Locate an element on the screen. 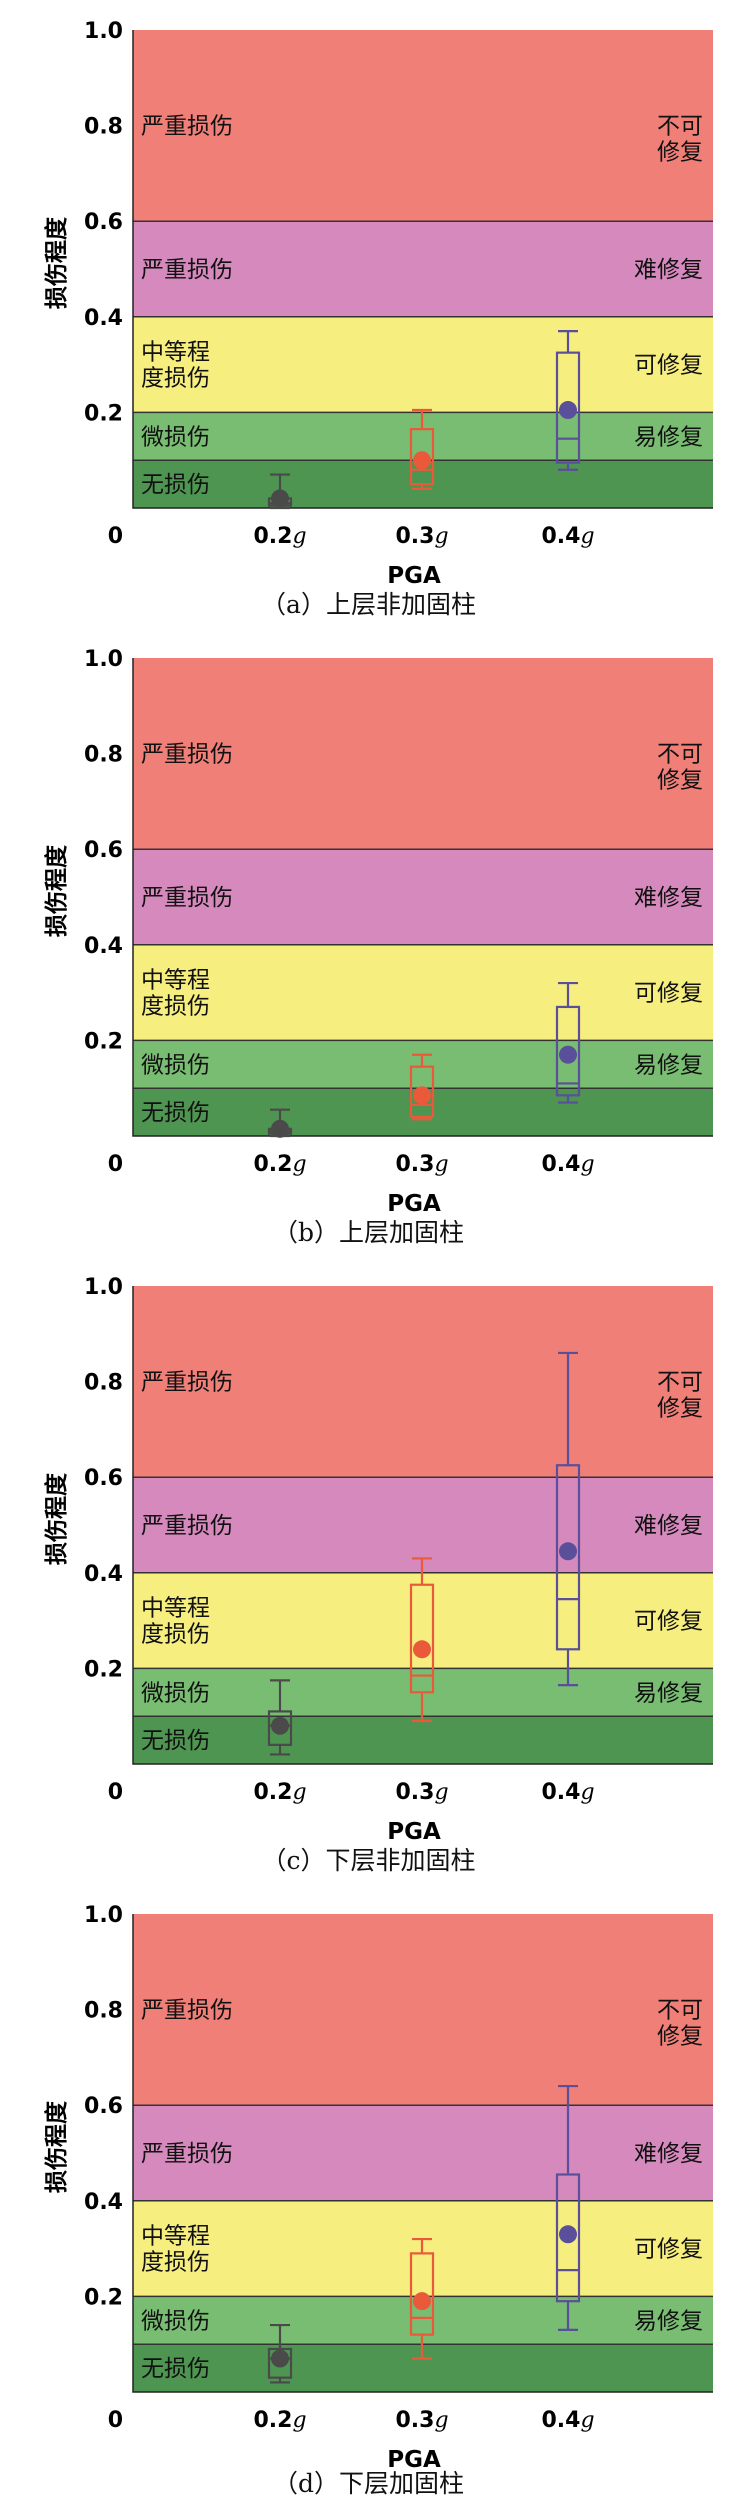  panel-caption: （b）上层加固柱 is located at coordinates (368, 1232).